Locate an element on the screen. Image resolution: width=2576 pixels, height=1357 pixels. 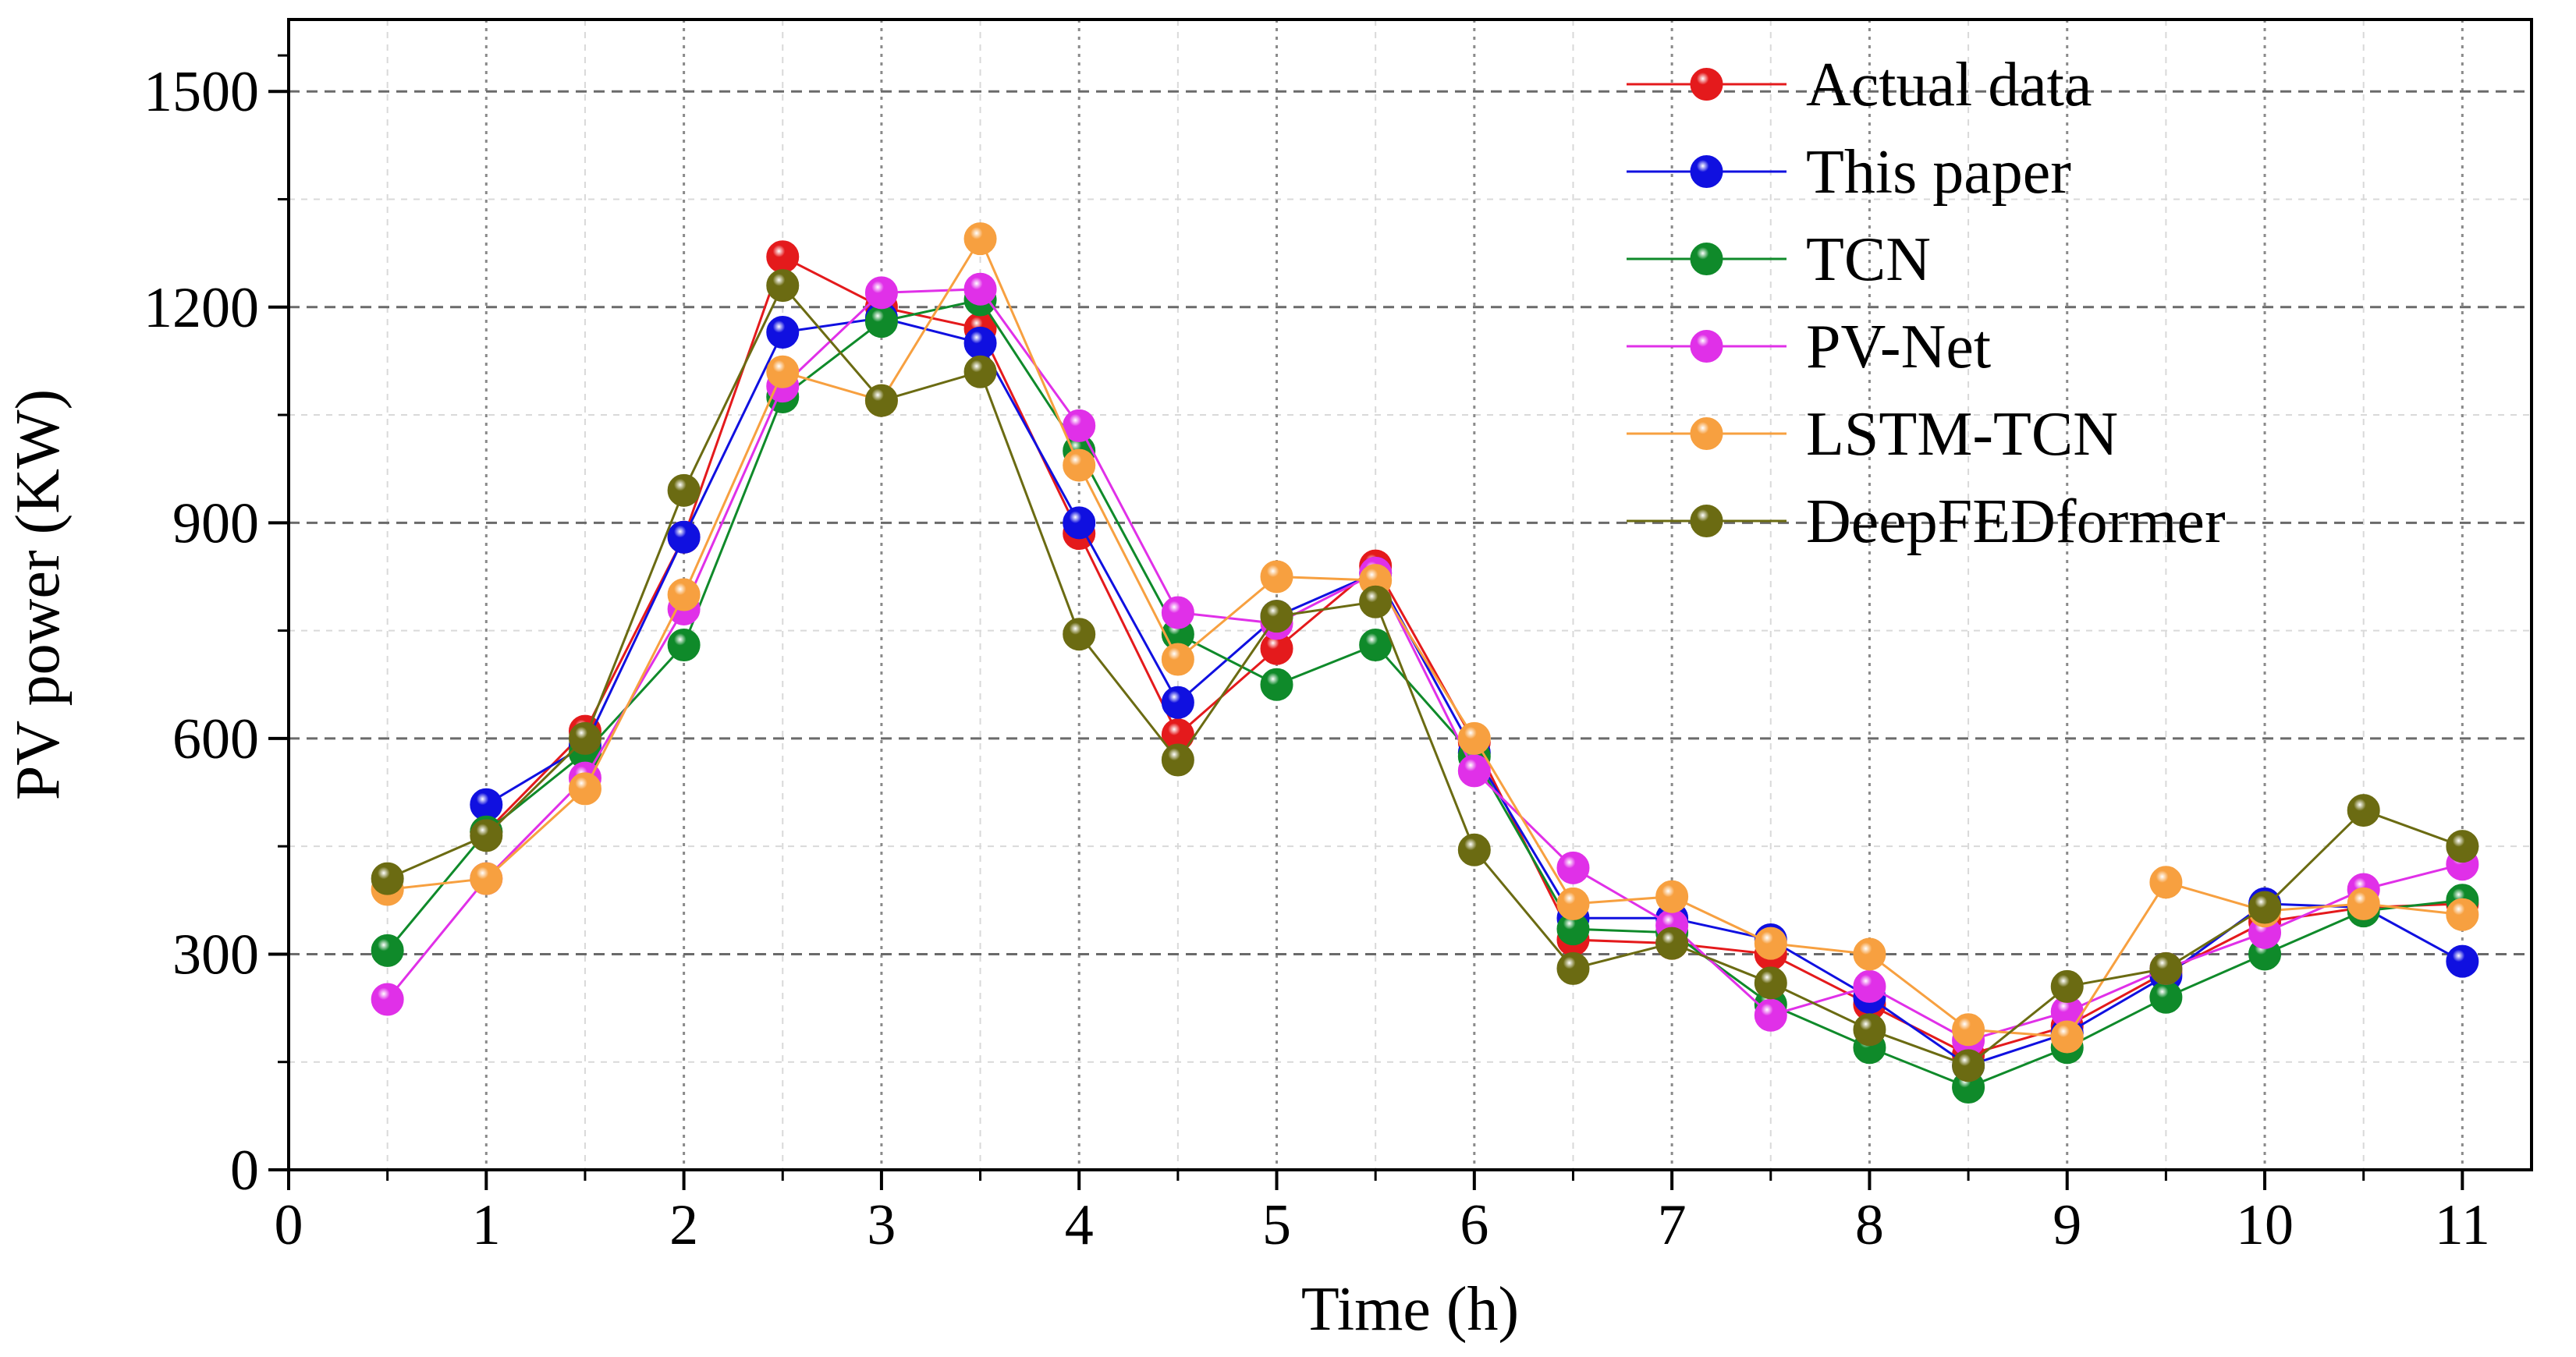
y-axis-title: PV power (KW) is located at coordinates (38, 594).